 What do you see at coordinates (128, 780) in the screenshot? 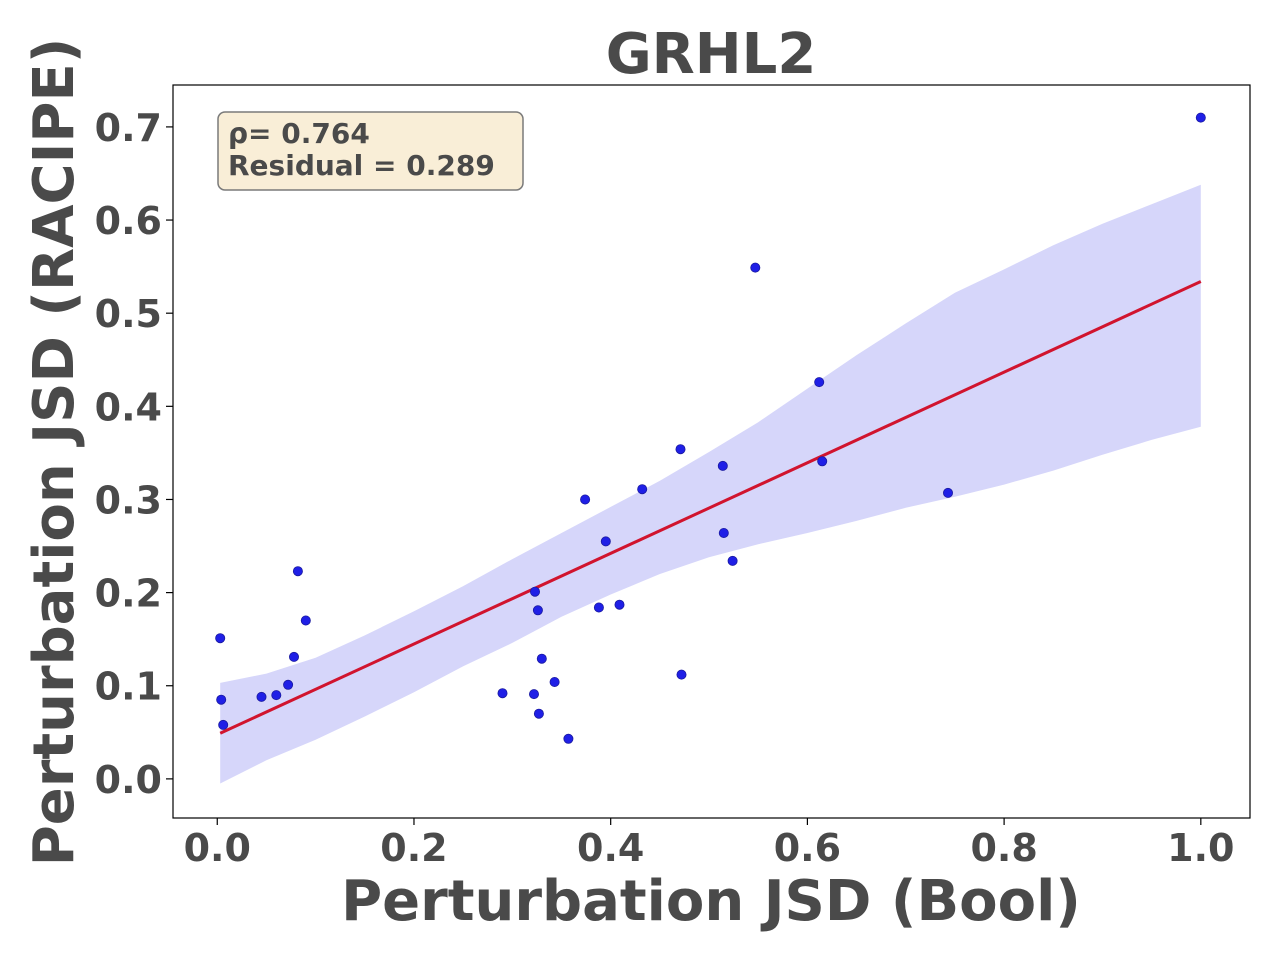
I see `y-tick-label: 0.0` at bounding box center [128, 780].